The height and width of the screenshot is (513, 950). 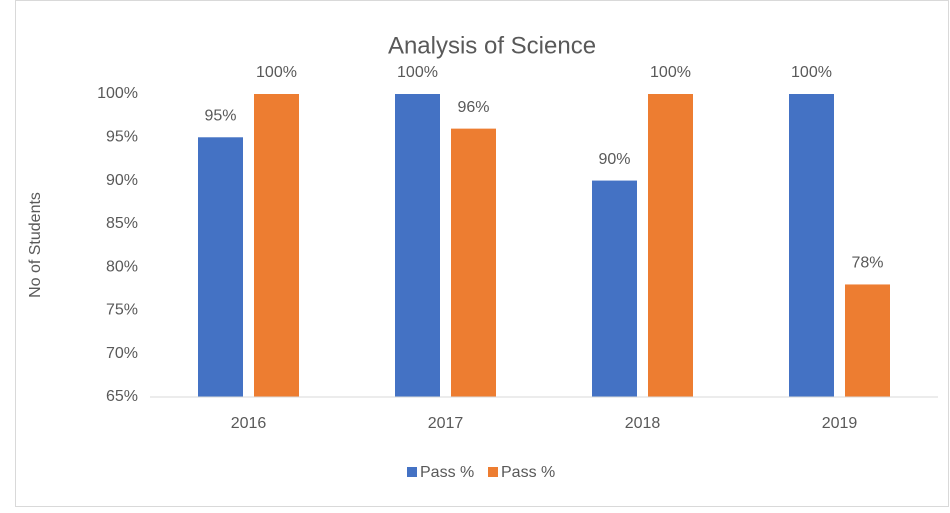 What do you see at coordinates (122, 223) in the screenshot?
I see `y-tick-label: 85%` at bounding box center [122, 223].